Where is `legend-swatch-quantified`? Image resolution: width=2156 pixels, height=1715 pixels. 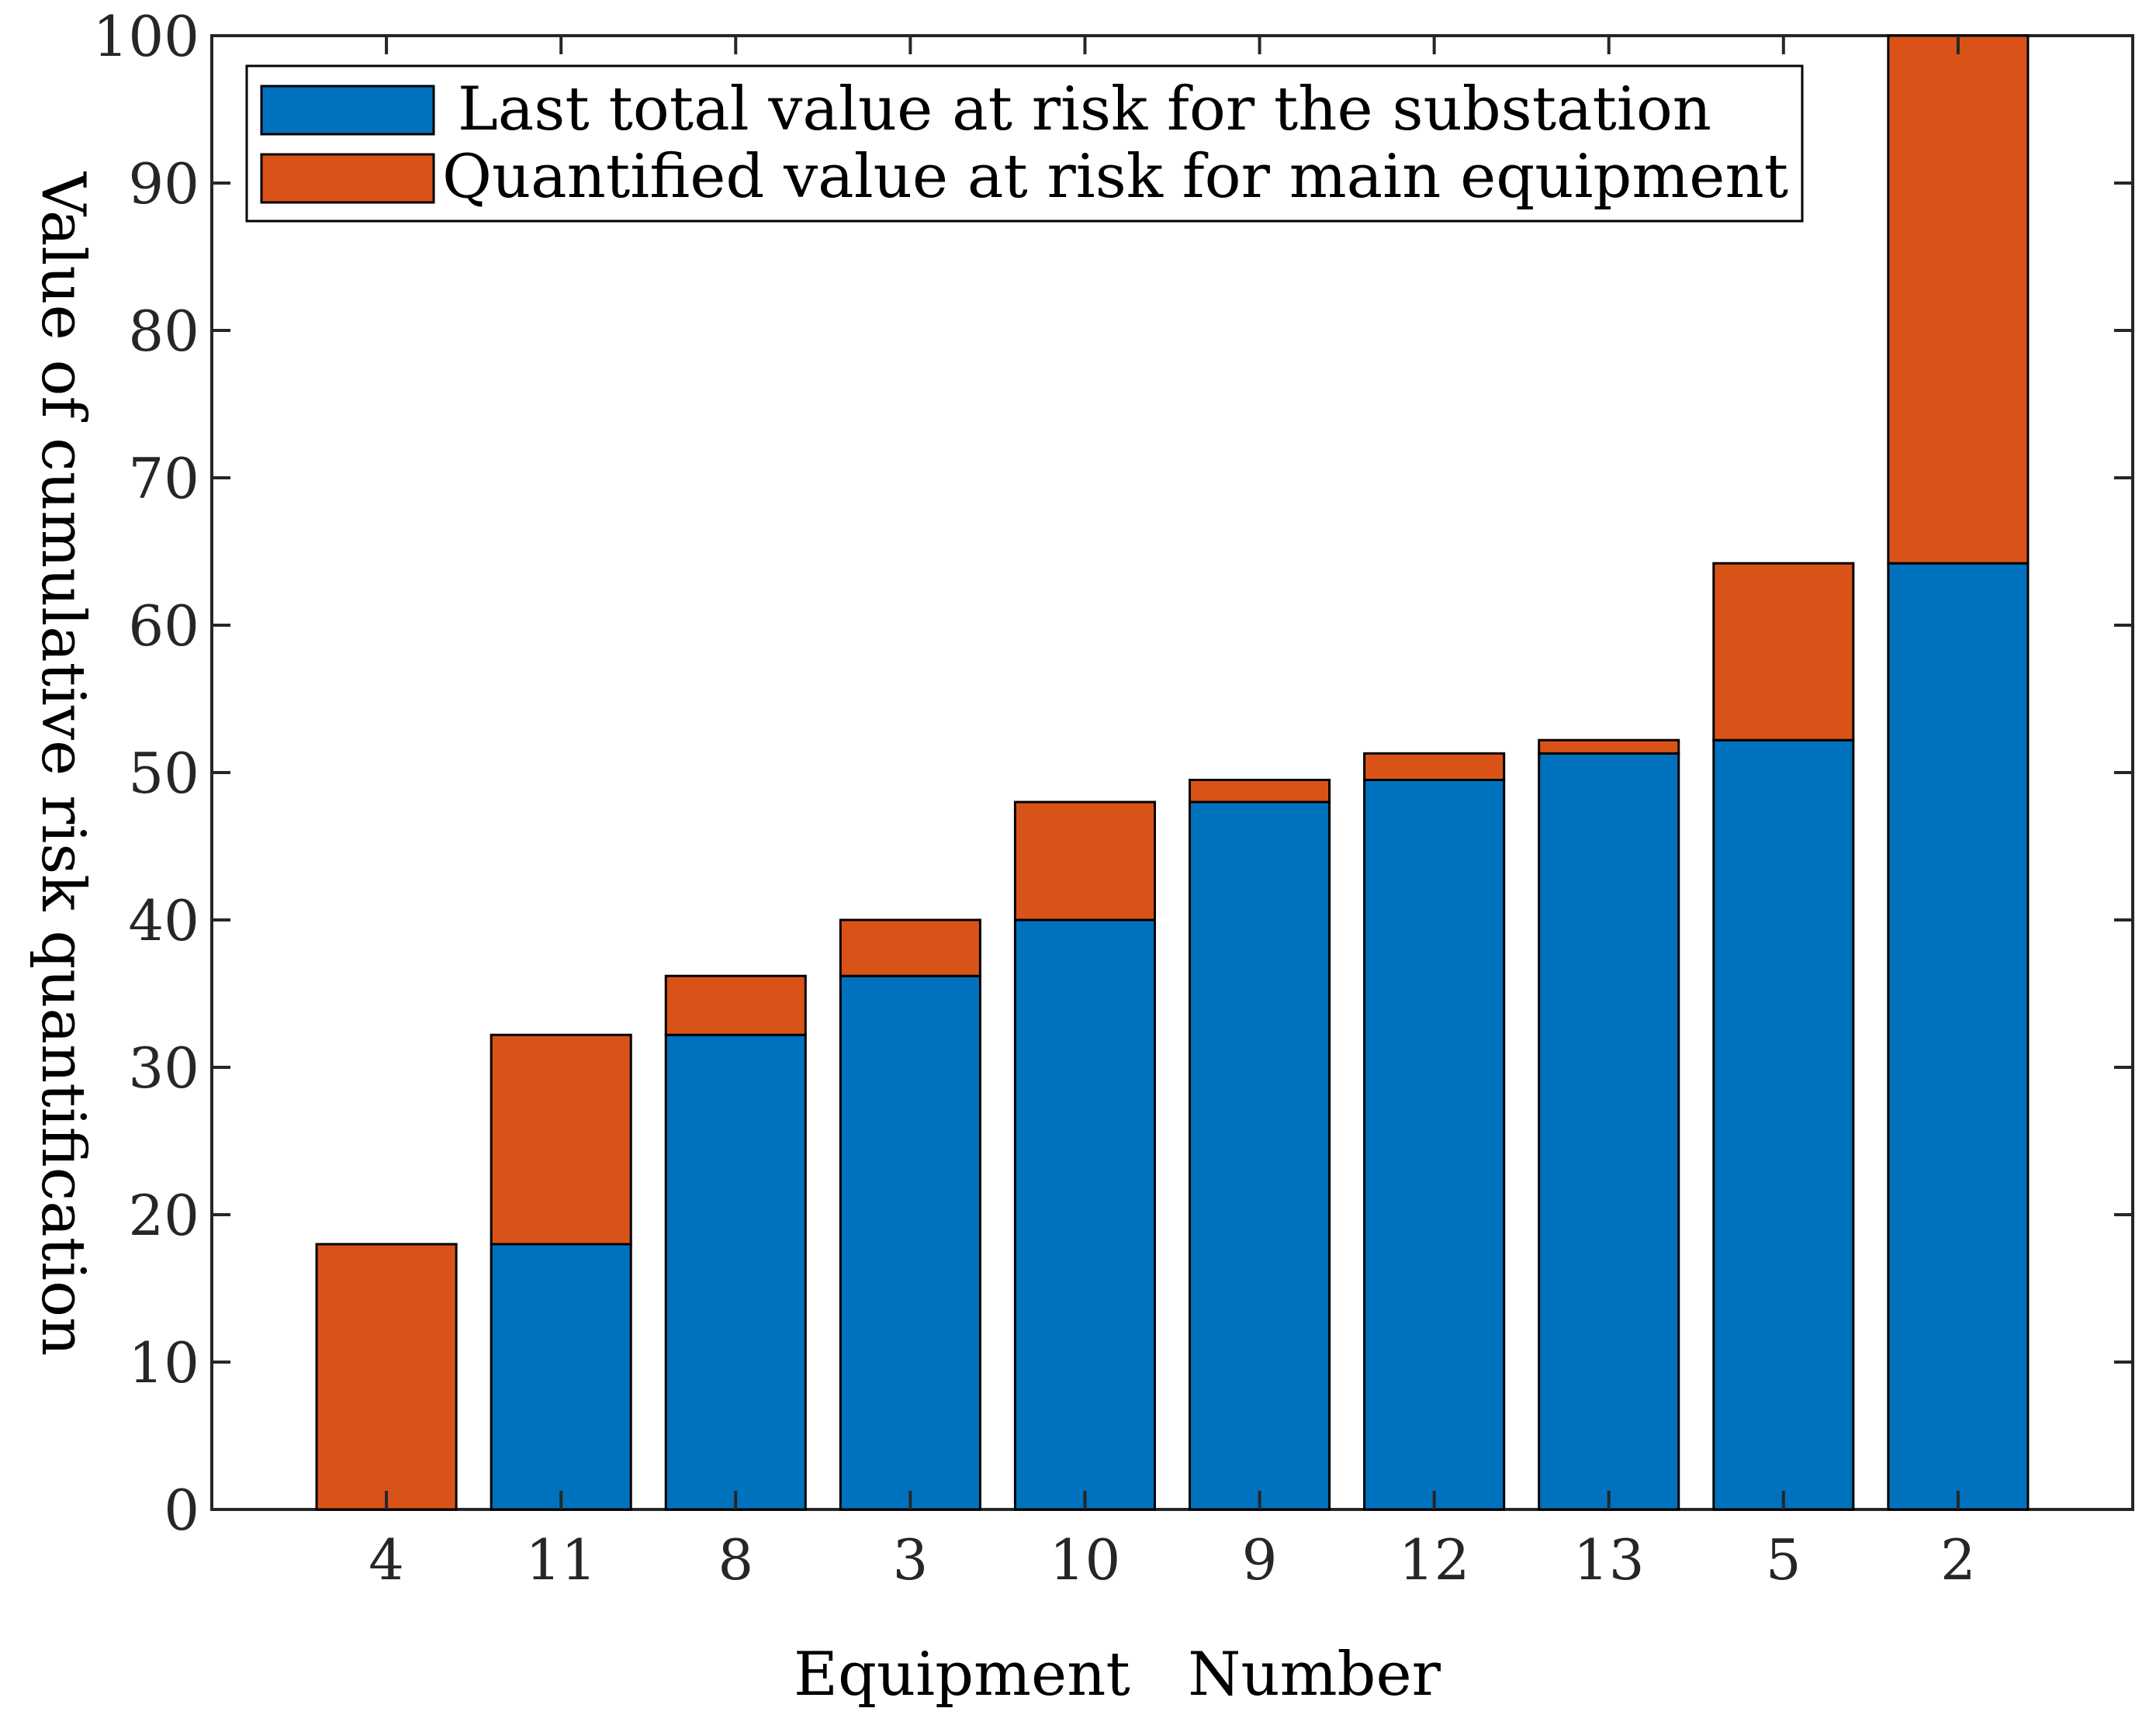 legend-swatch-quantified is located at coordinates (347, 178).